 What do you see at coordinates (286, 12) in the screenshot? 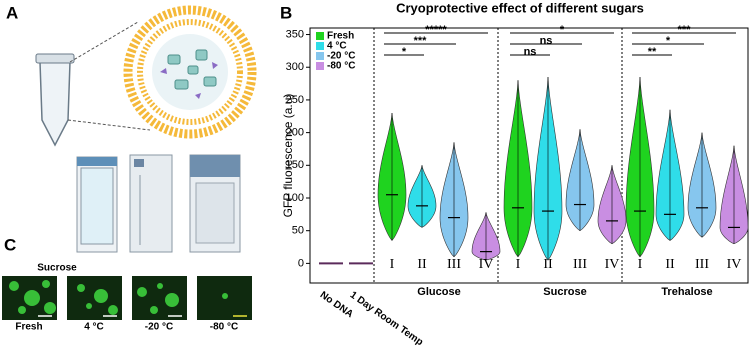
I see `panel-label: B` at bounding box center [286, 12].